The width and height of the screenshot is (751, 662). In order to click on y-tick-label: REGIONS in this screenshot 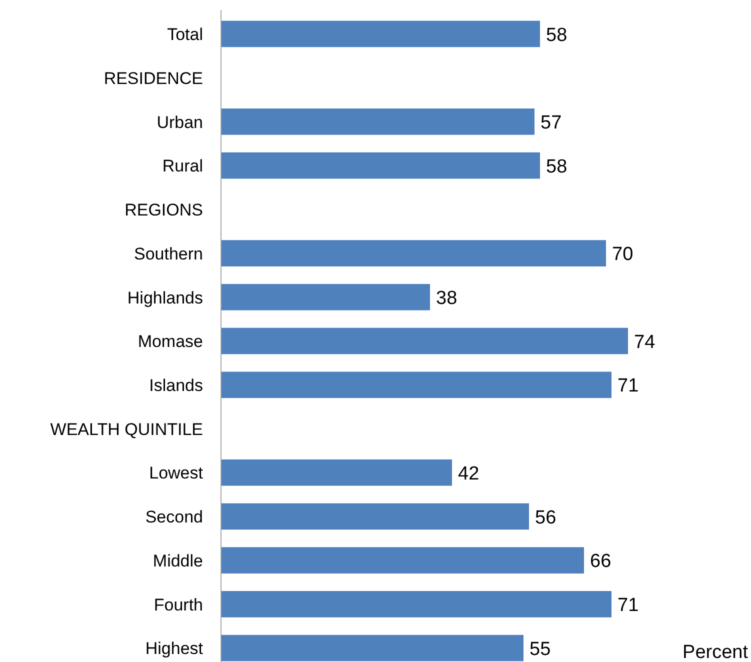, I will do `click(163, 210)`.